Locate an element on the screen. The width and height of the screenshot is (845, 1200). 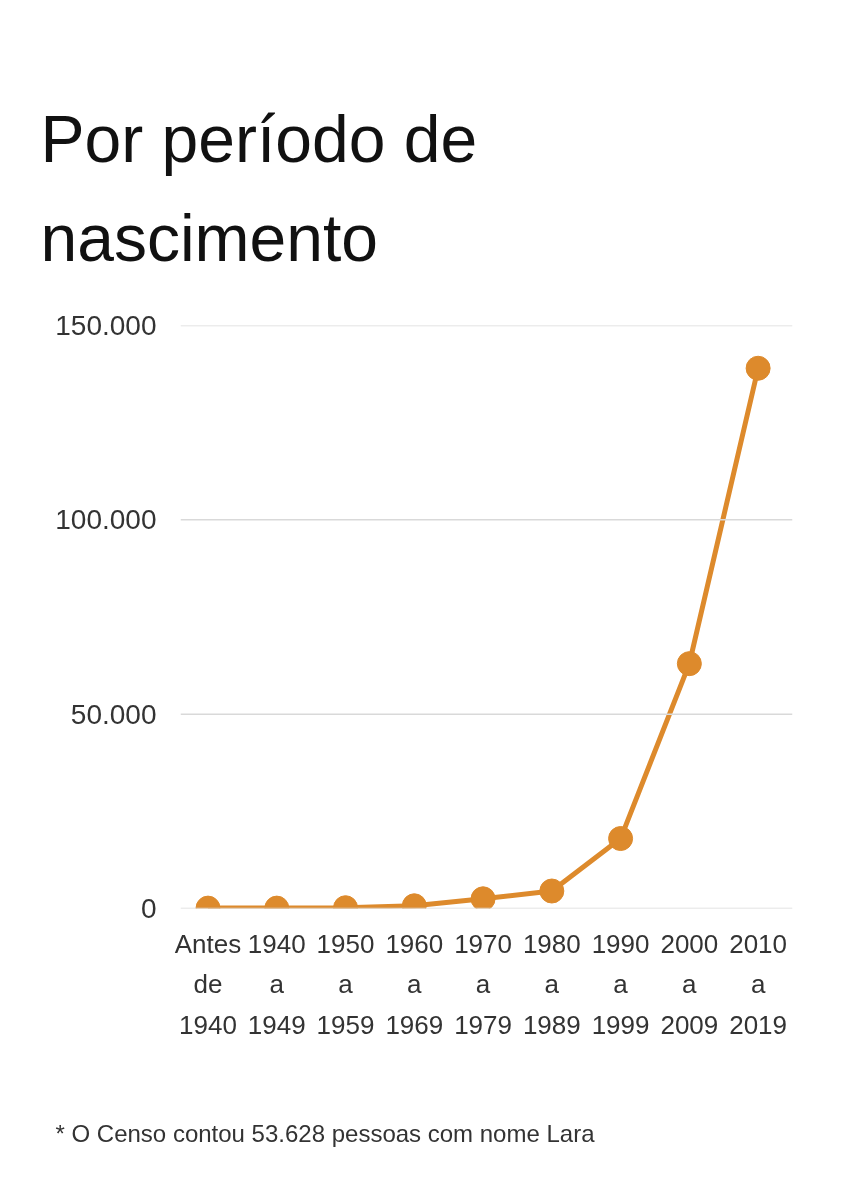
y-tick-label: 0 is located at coordinates (148, 908).